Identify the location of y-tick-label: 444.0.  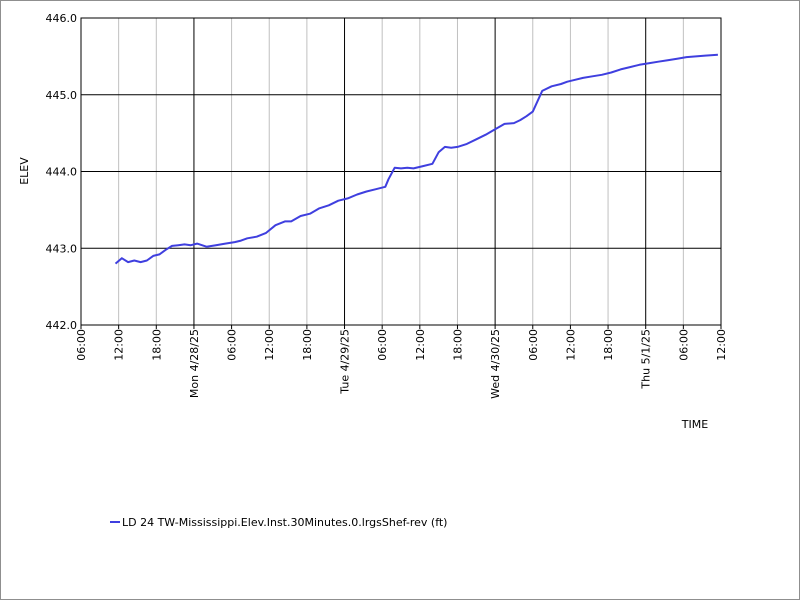
(62, 172).